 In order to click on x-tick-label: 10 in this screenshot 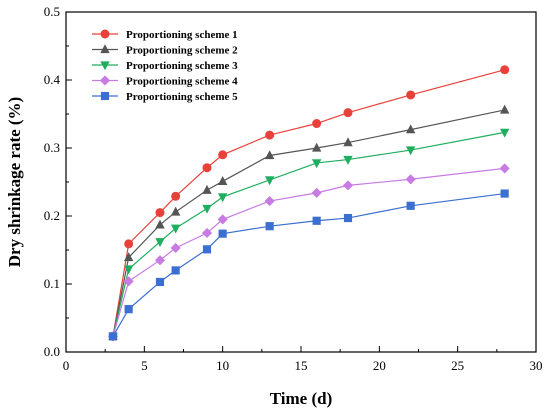, I will do `click(222, 365)`.